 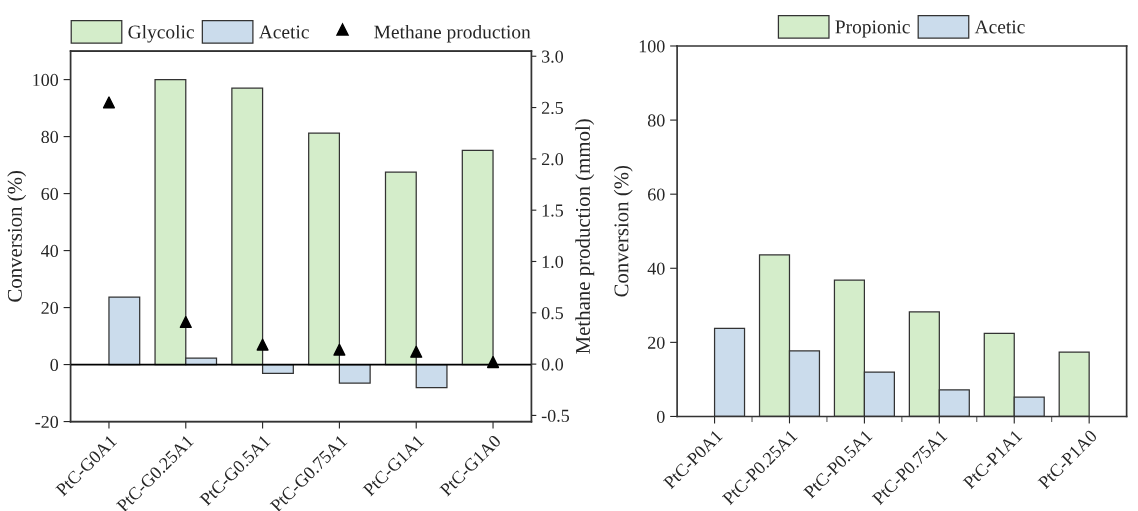 What do you see at coordinates (161, 33) in the screenshot?
I see `legend-label: Glycolic` at bounding box center [161, 33].